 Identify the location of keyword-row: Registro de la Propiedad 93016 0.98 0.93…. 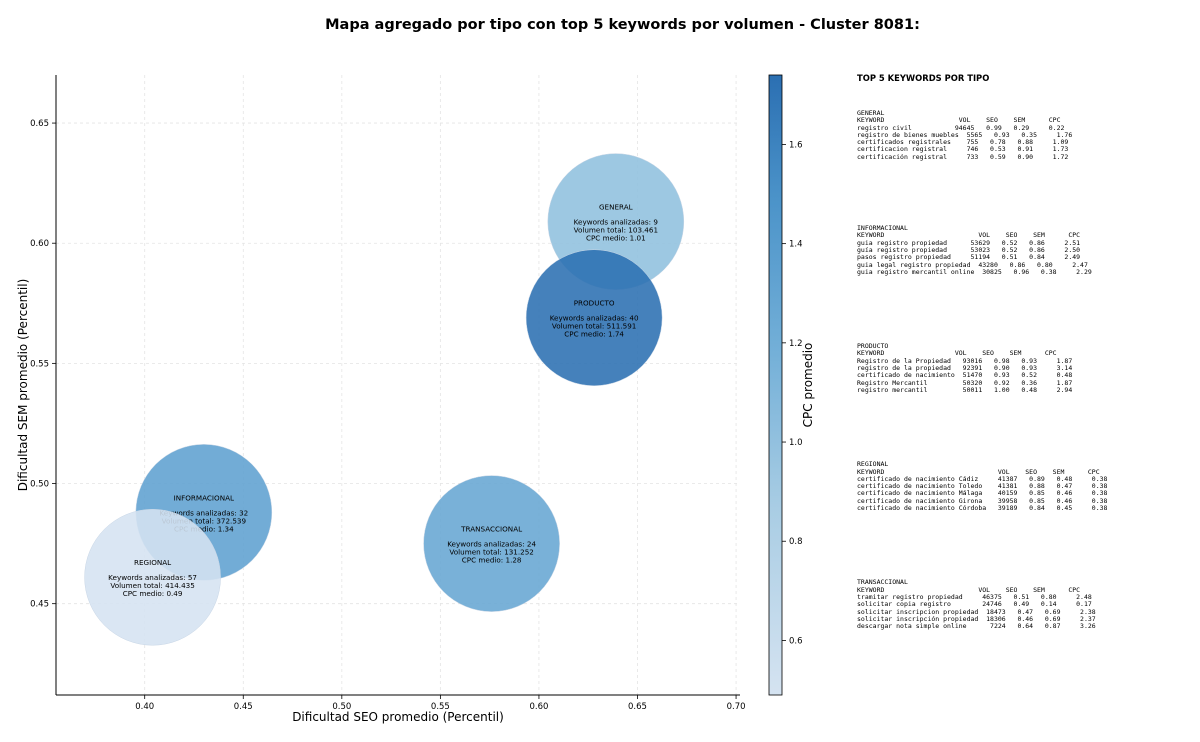
(965, 360).